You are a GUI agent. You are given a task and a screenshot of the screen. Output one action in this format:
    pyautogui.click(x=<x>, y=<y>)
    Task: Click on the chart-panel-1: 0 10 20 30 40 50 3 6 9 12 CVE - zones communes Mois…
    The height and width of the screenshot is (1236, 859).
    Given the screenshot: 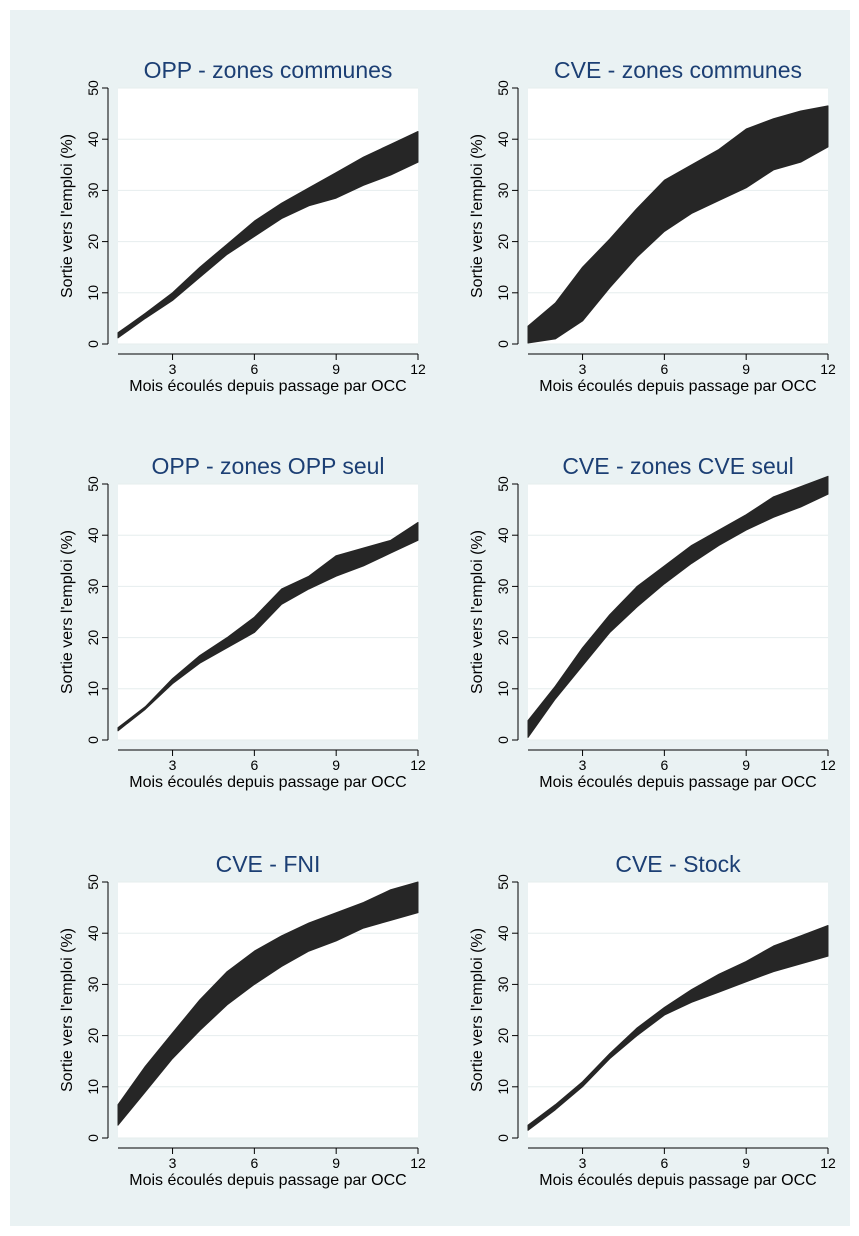 What is the action you would take?
    pyautogui.click(x=652, y=226)
    